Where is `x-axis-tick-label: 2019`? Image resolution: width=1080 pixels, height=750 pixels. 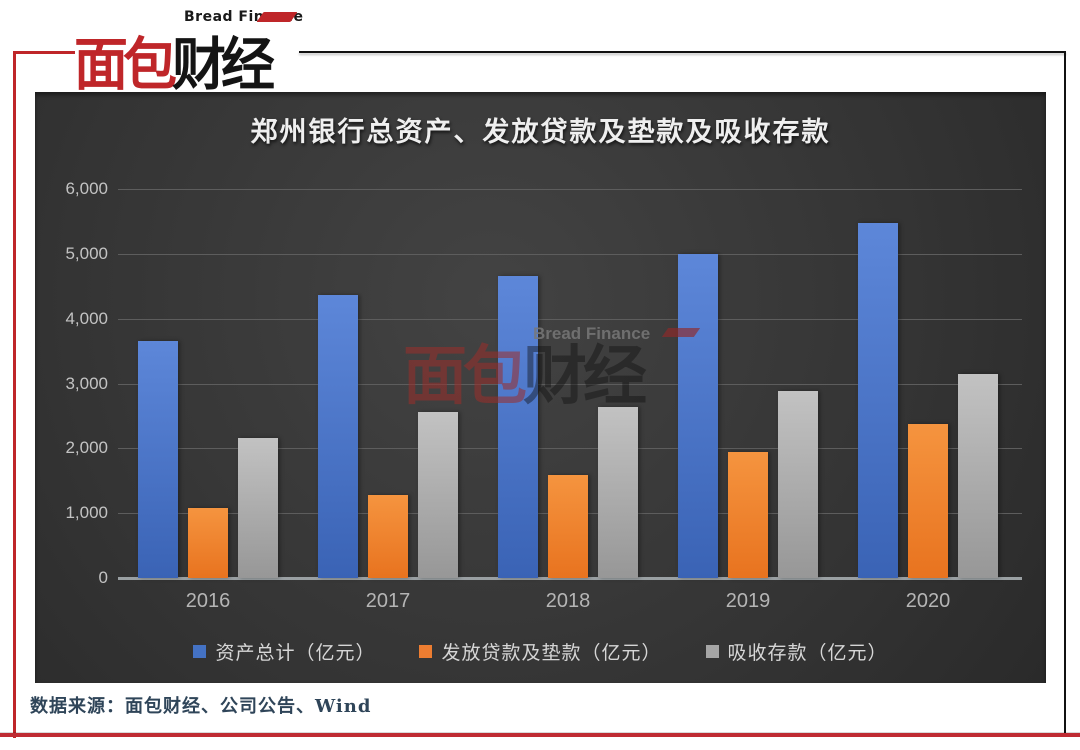
x-axis-tick-label: 2019 is located at coordinates (748, 601).